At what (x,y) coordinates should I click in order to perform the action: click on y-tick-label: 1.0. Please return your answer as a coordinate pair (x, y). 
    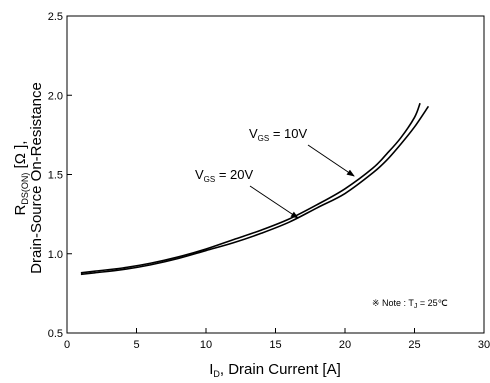
    Looking at the image, I should click on (55, 255).